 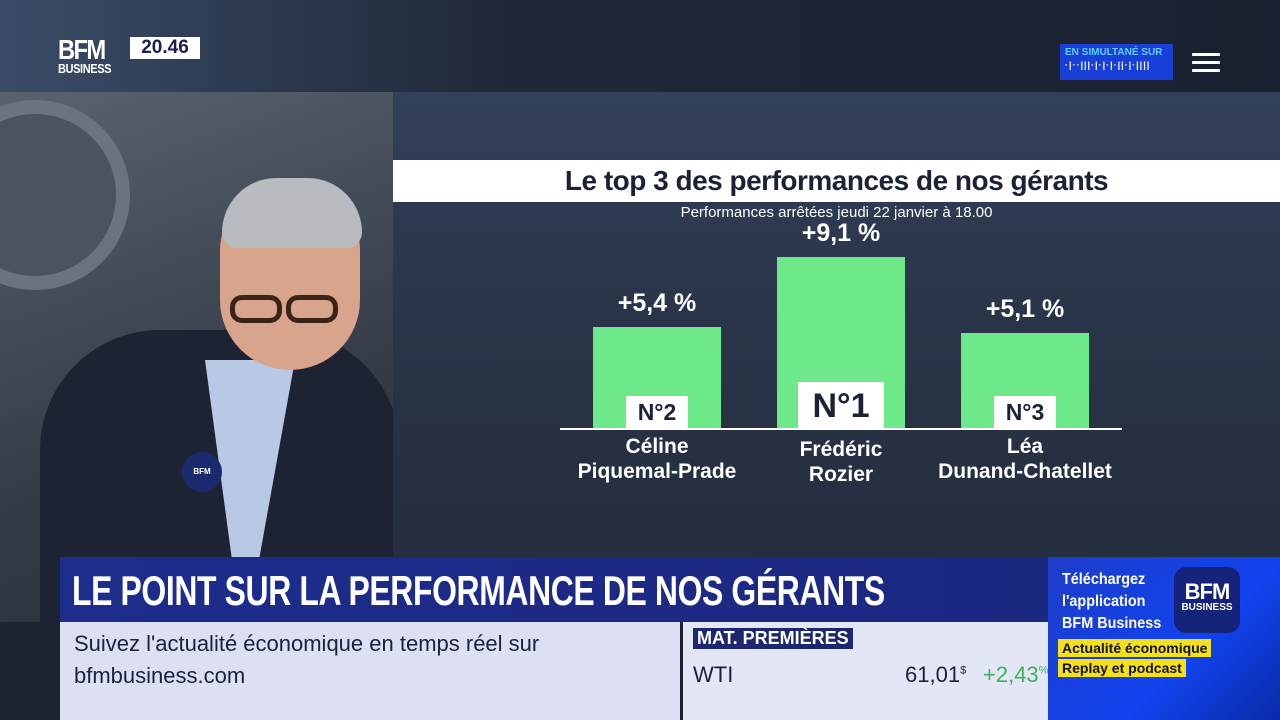 I want to click on rank-label: N°3, so click(x=1025, y=412).